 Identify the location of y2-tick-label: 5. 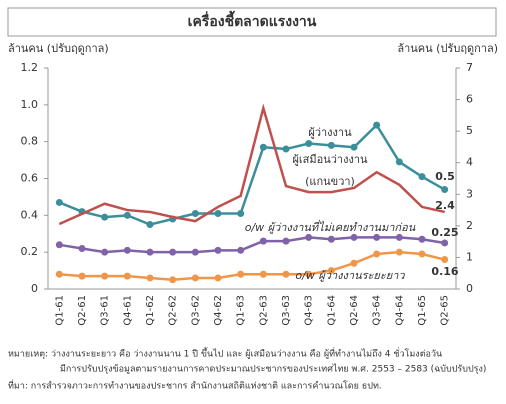
(469, 130).